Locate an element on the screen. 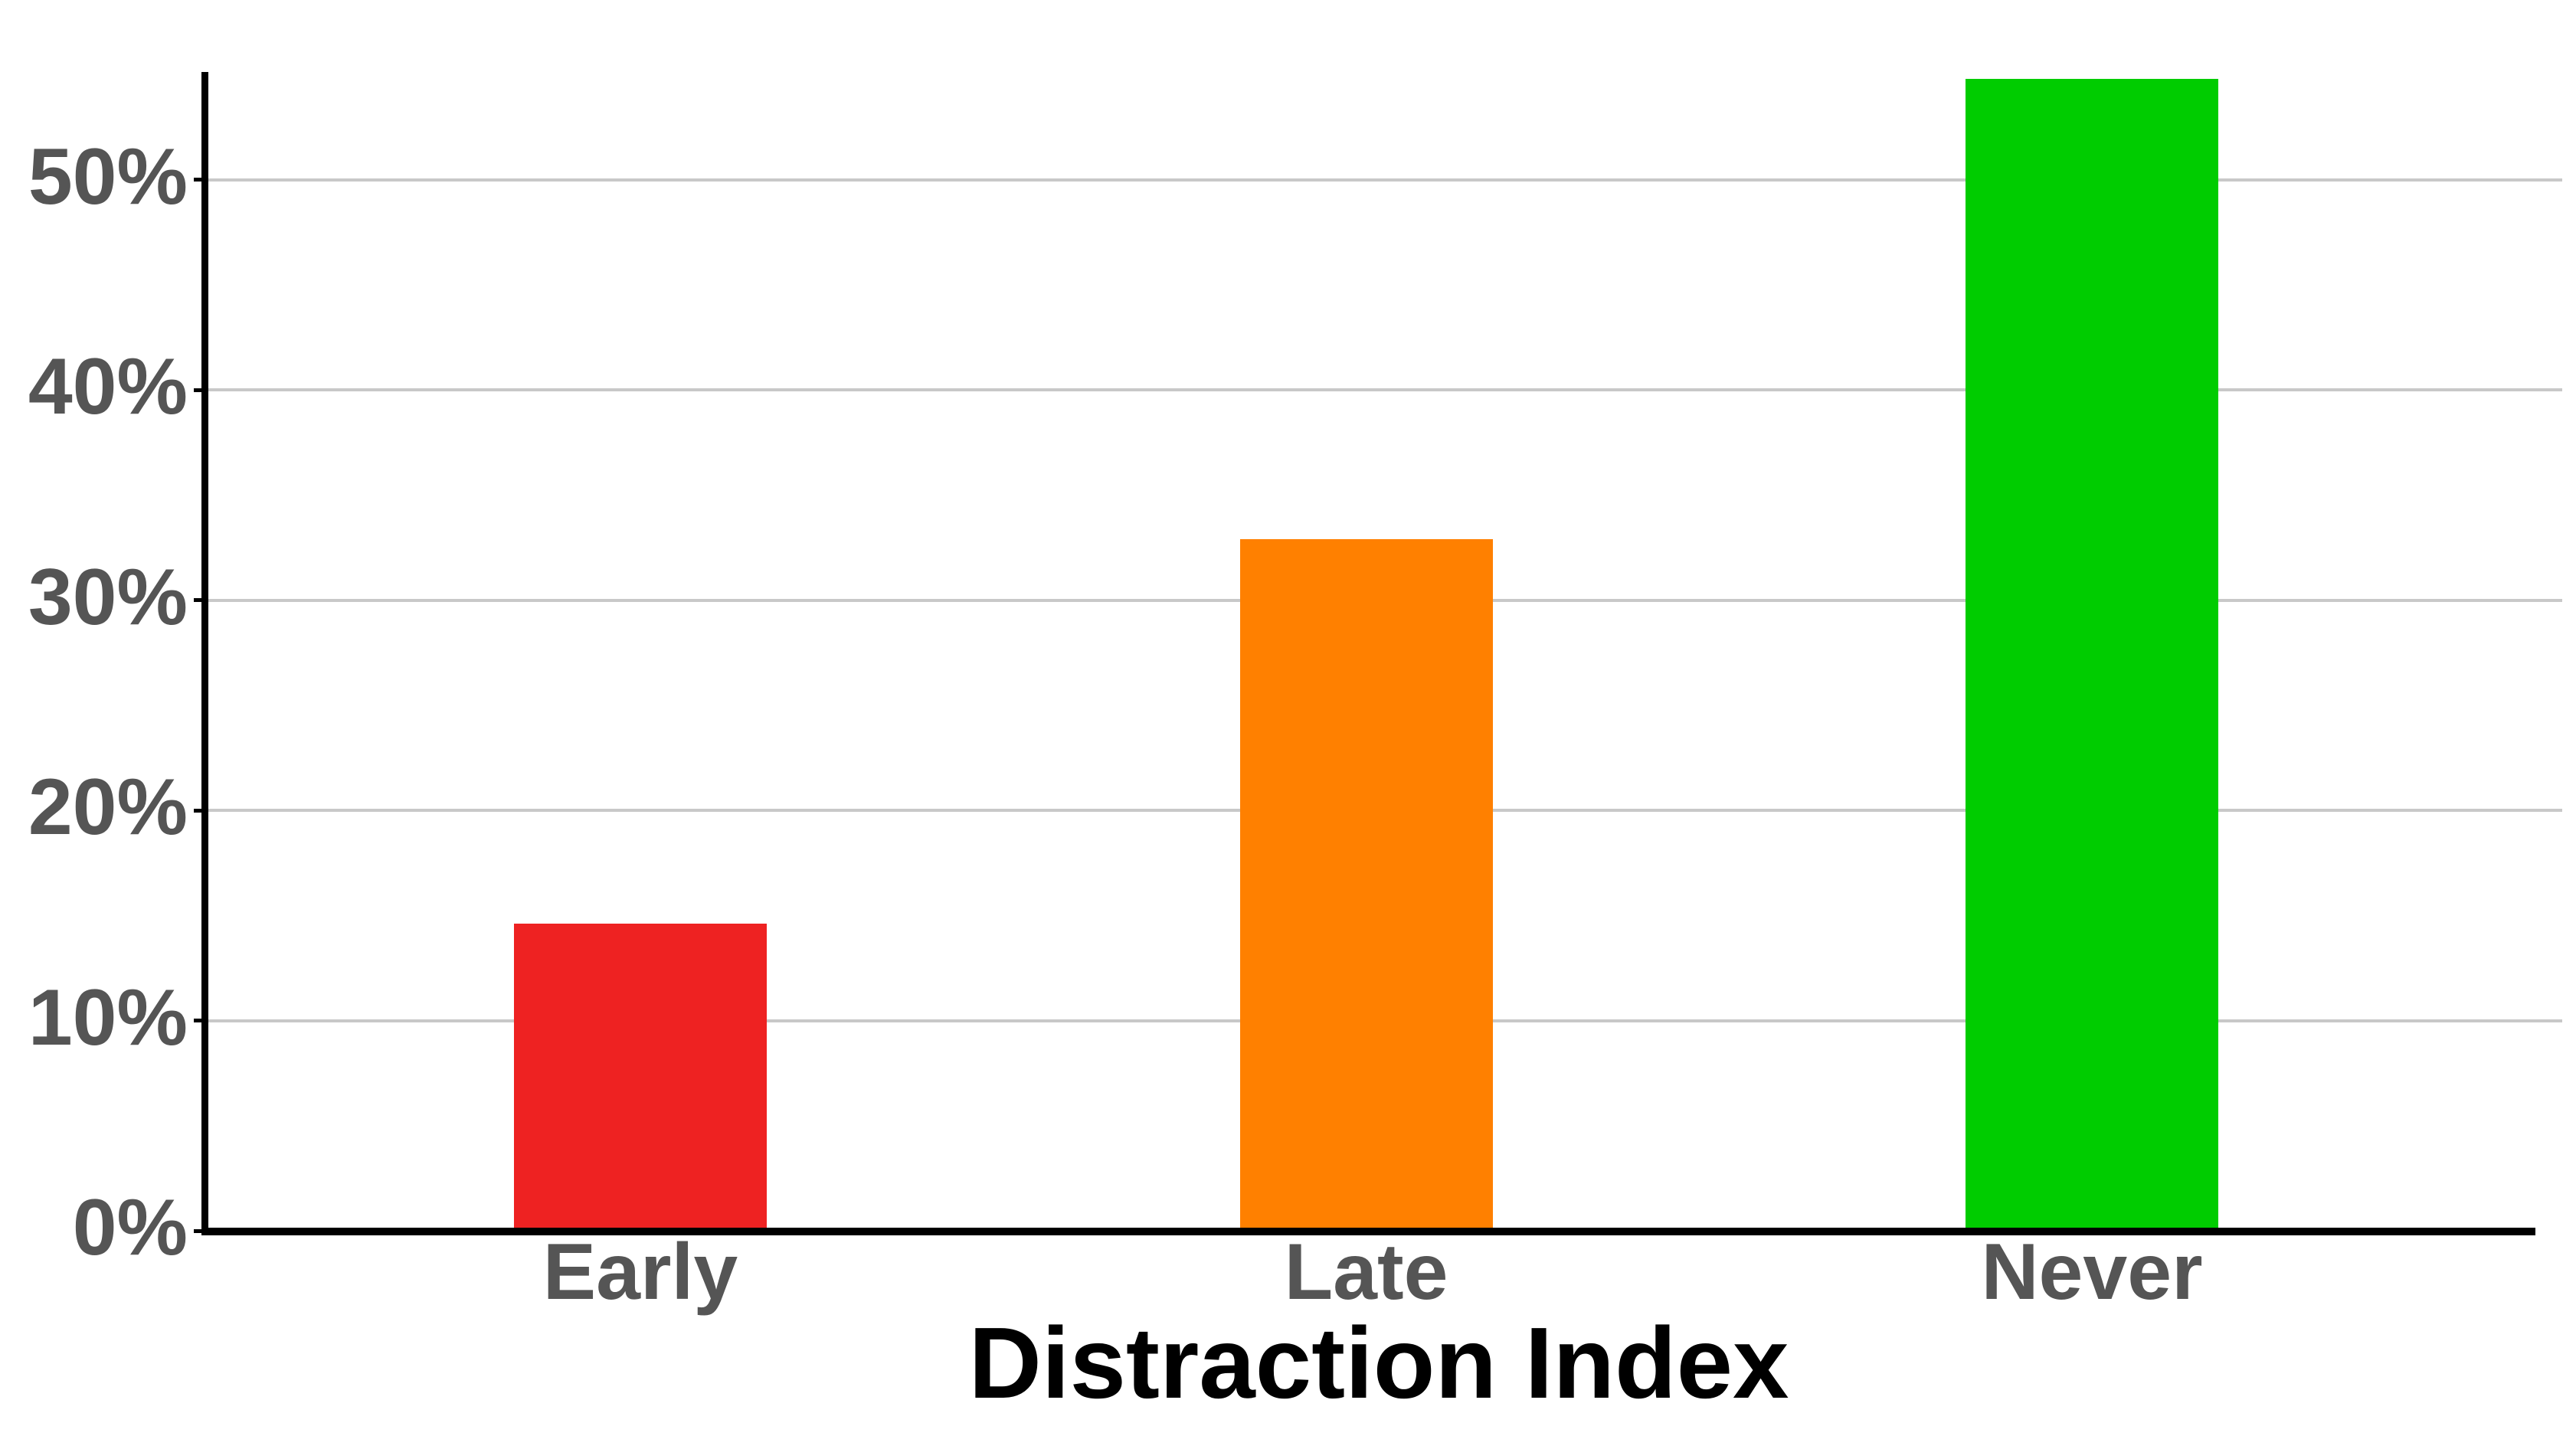  y-tickmark-10% is located at coordinates (199, 1020).